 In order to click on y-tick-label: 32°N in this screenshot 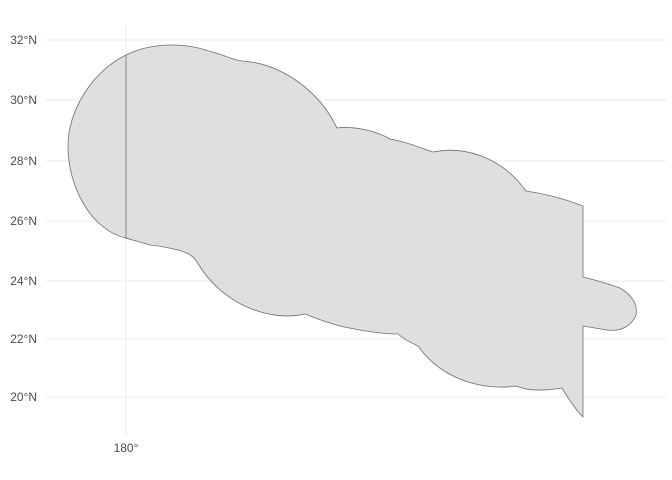, I will do `click(23, 40)`.